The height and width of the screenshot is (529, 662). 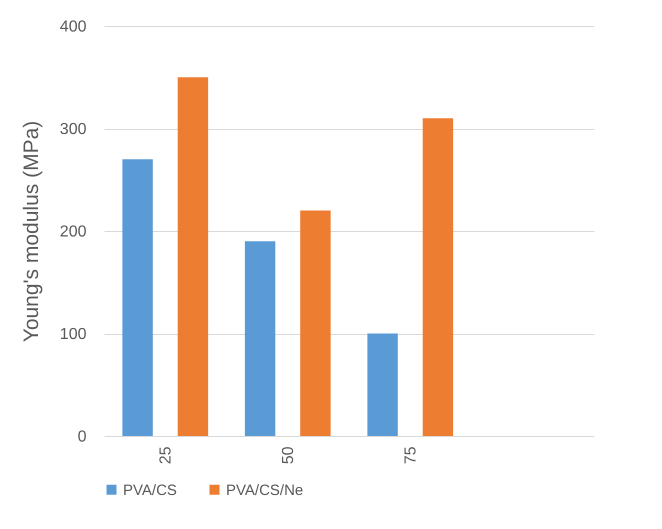 What do you see at coordinates (73, 334) in the screenshot?
I see `y-tick-label: 100` at bounding box center [73, 334].